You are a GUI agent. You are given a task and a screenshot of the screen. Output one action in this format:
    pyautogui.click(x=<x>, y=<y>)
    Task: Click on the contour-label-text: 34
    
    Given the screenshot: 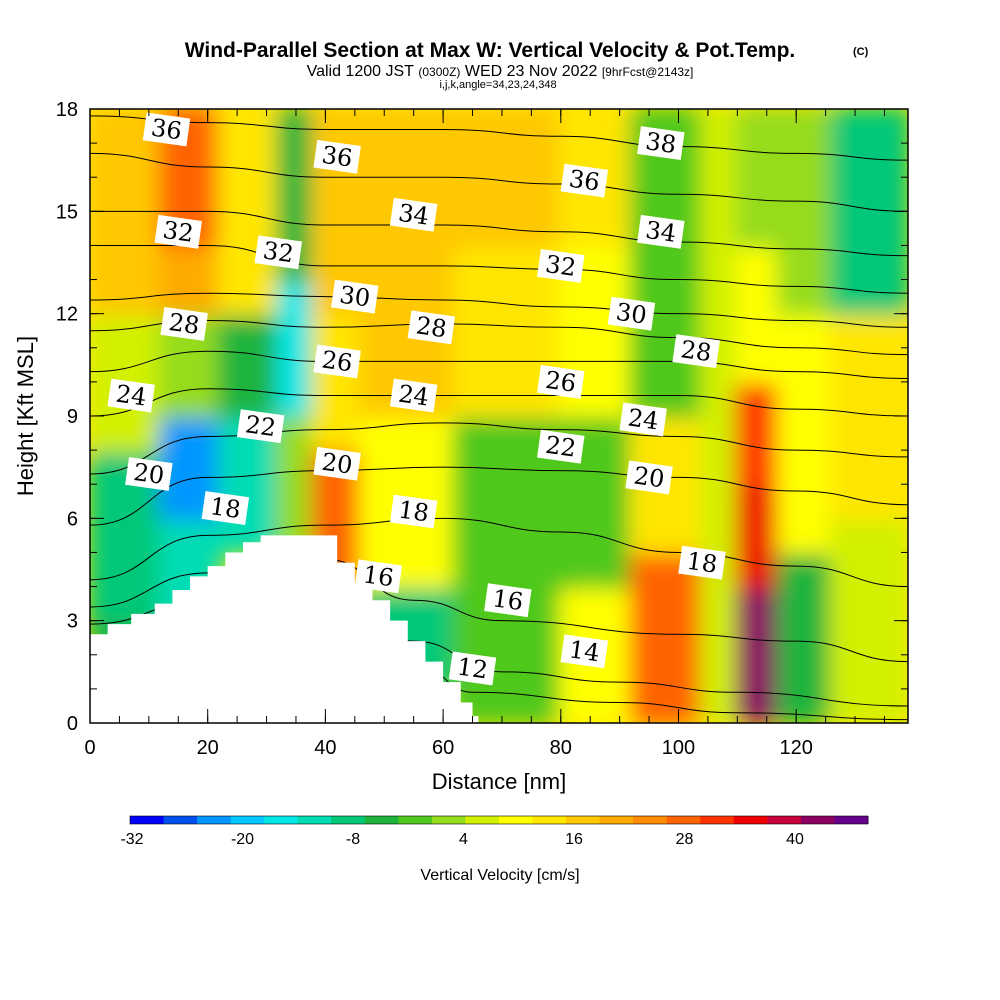 What is the action you would take?
    pyautogui.click(x=661, y=232)
    